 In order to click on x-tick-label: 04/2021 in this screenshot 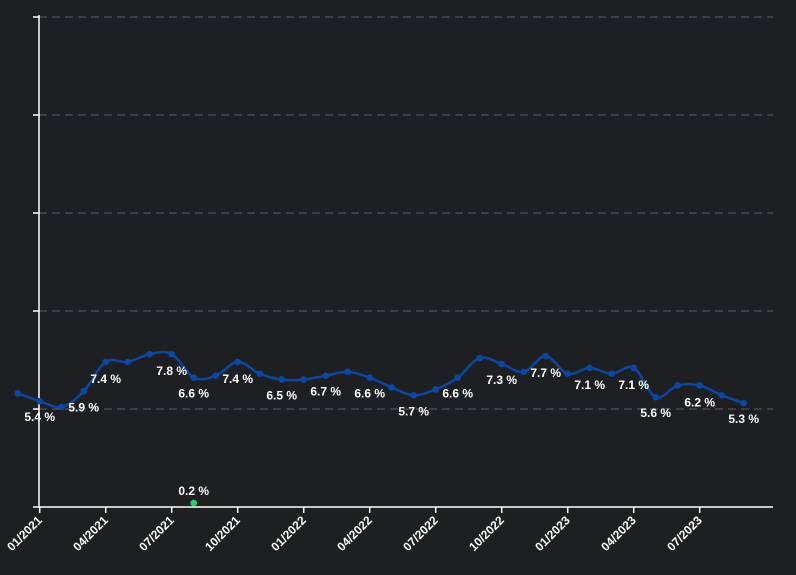, I will do `click(90, 533)`.